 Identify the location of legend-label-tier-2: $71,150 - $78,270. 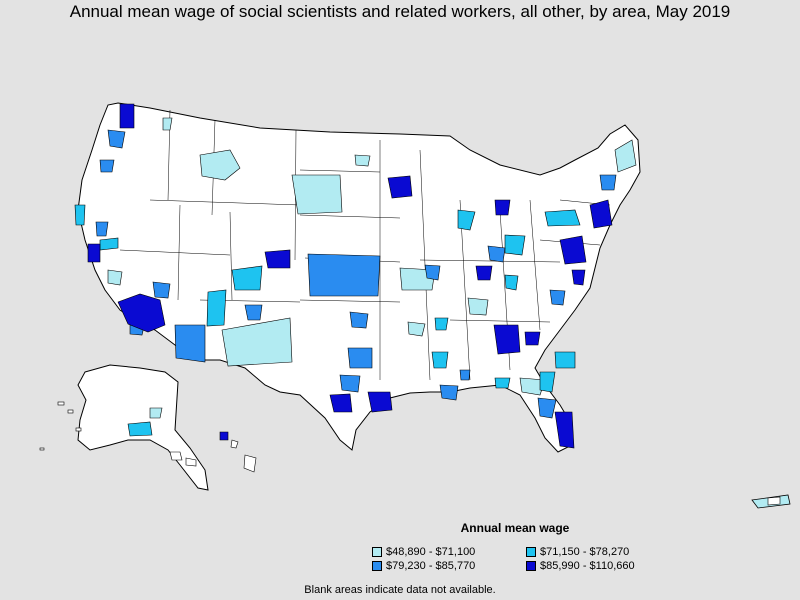
(585, 552).